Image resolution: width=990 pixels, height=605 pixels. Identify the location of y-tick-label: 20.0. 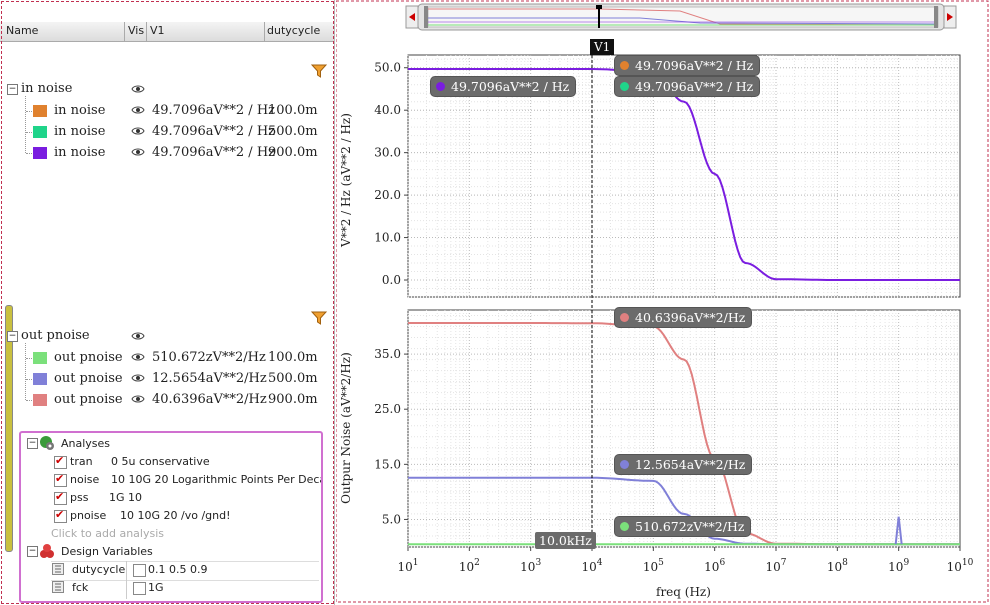
(387, 195).